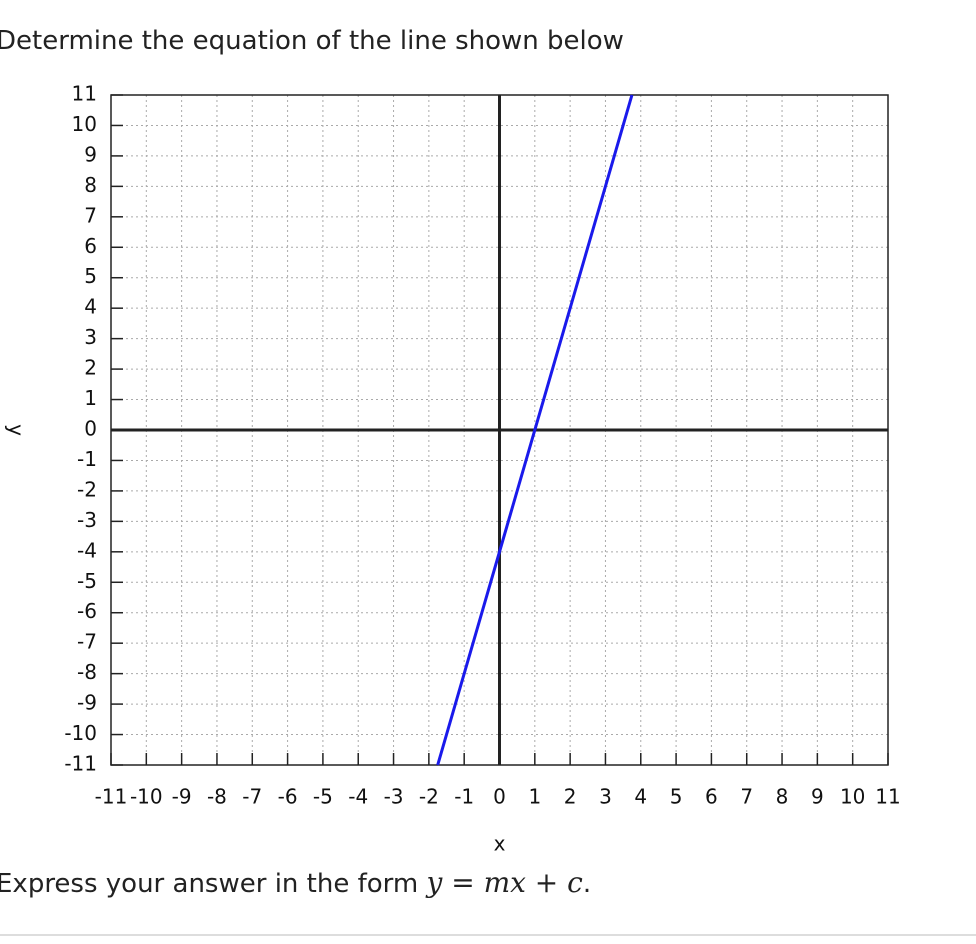  I want to click on y-tick-label: -4, so click(87, 550).